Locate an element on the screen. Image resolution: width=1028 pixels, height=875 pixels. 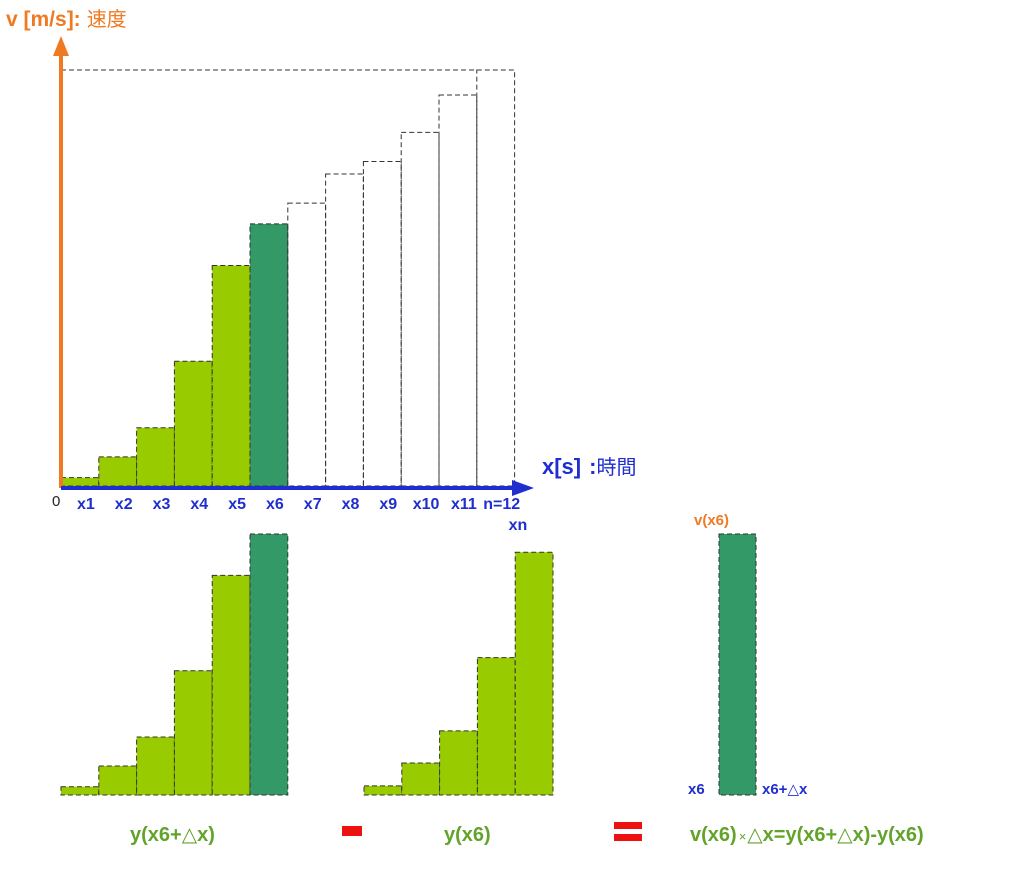
tick-label-x2: x2 is located at coordinates (124, 504).